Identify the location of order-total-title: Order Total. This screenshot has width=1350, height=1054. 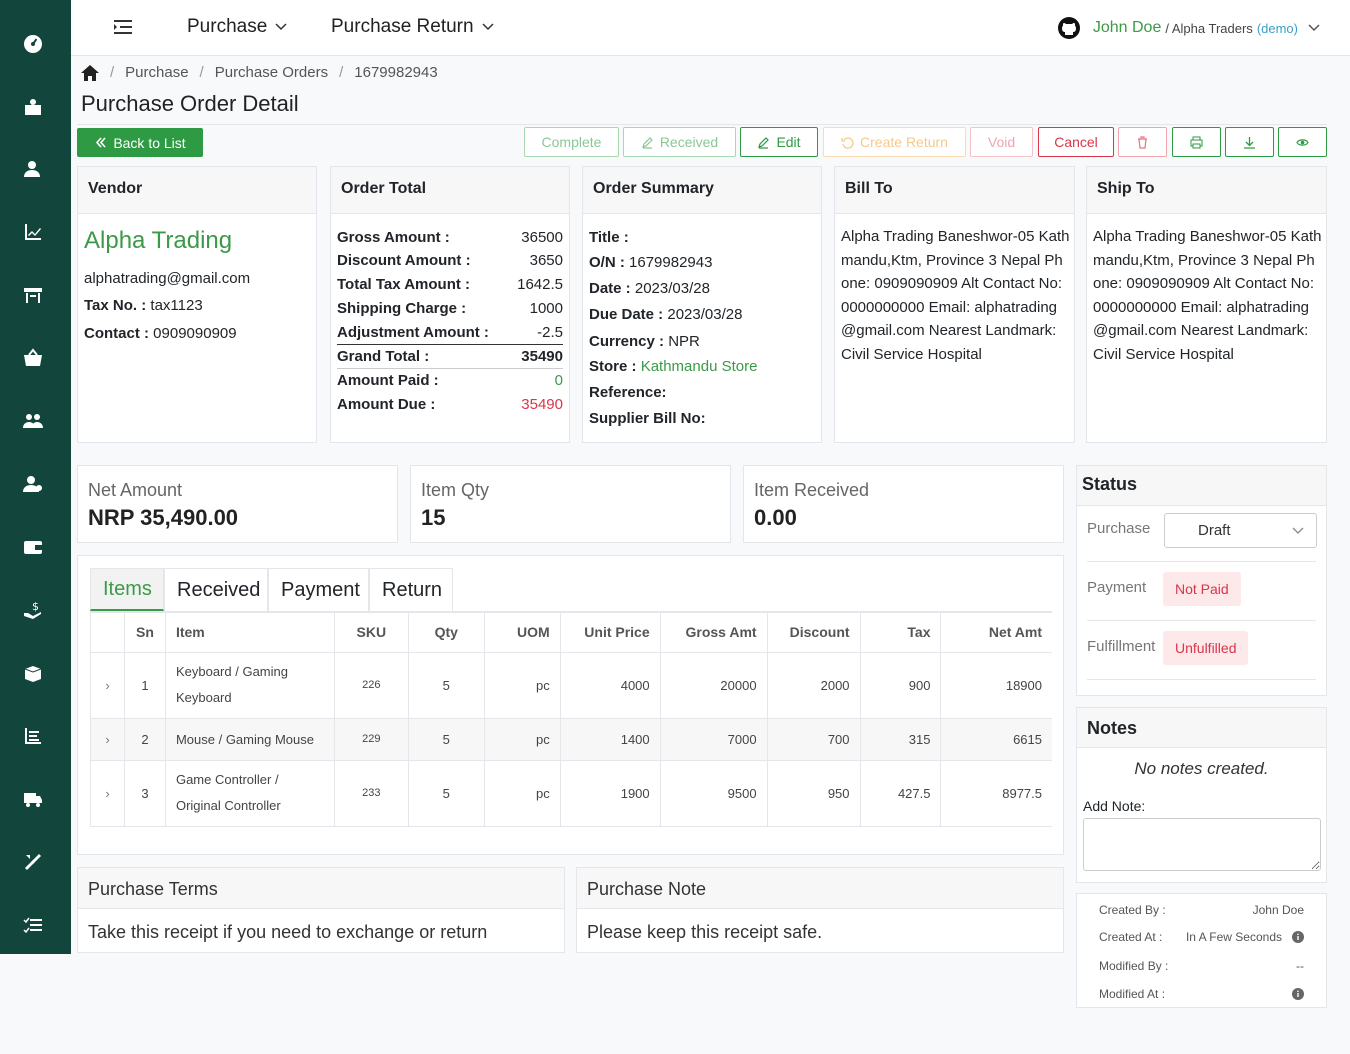
(450, 190).